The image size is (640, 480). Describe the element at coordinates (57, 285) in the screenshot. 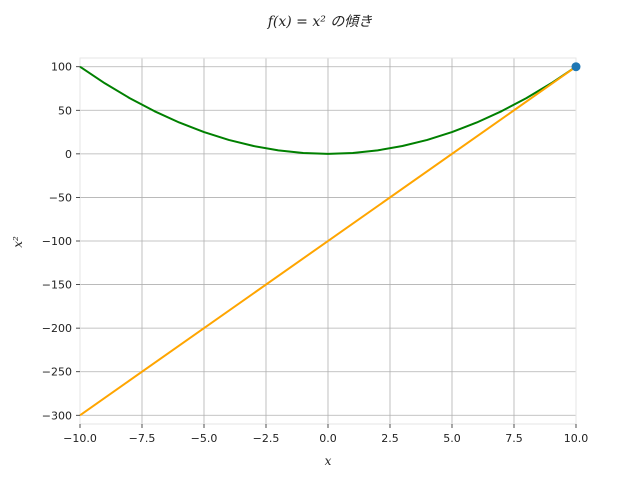

I see `y-tick-label: −150` at that location.